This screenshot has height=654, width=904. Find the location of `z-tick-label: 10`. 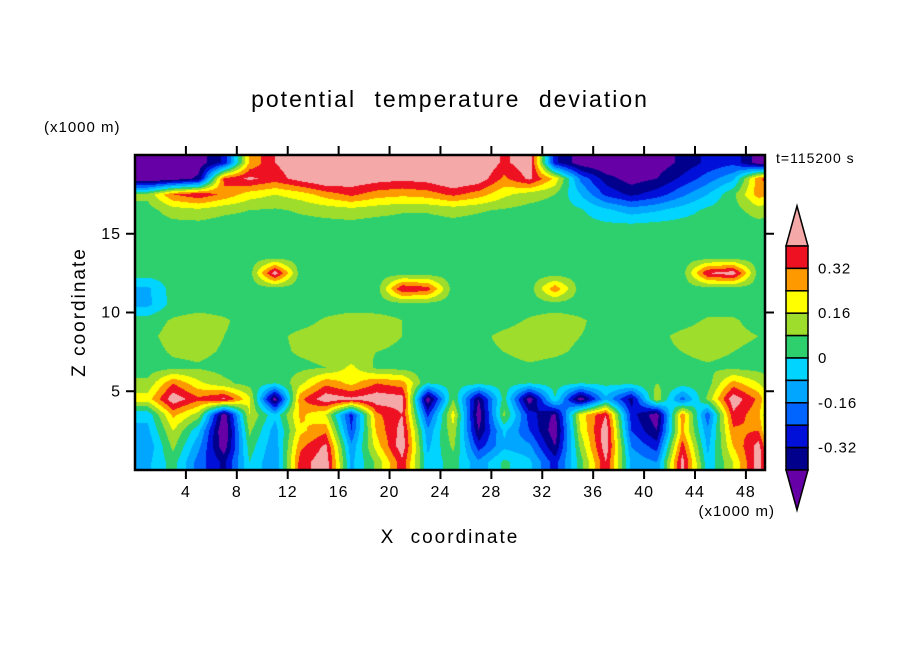

z-tick-label: 10 is located at coordinates (111, 313).